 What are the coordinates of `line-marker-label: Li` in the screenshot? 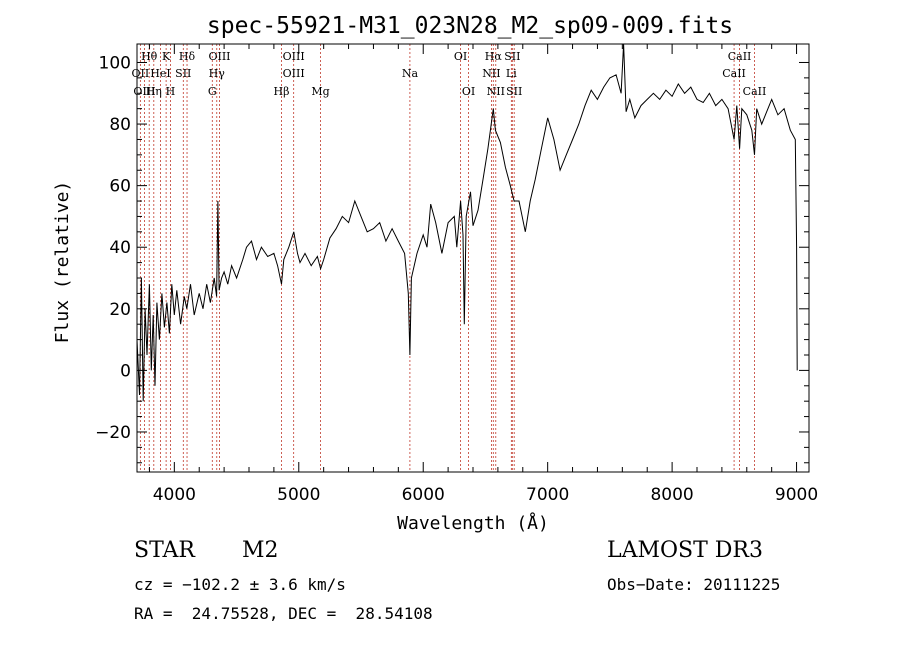 It's located at (511, 73).